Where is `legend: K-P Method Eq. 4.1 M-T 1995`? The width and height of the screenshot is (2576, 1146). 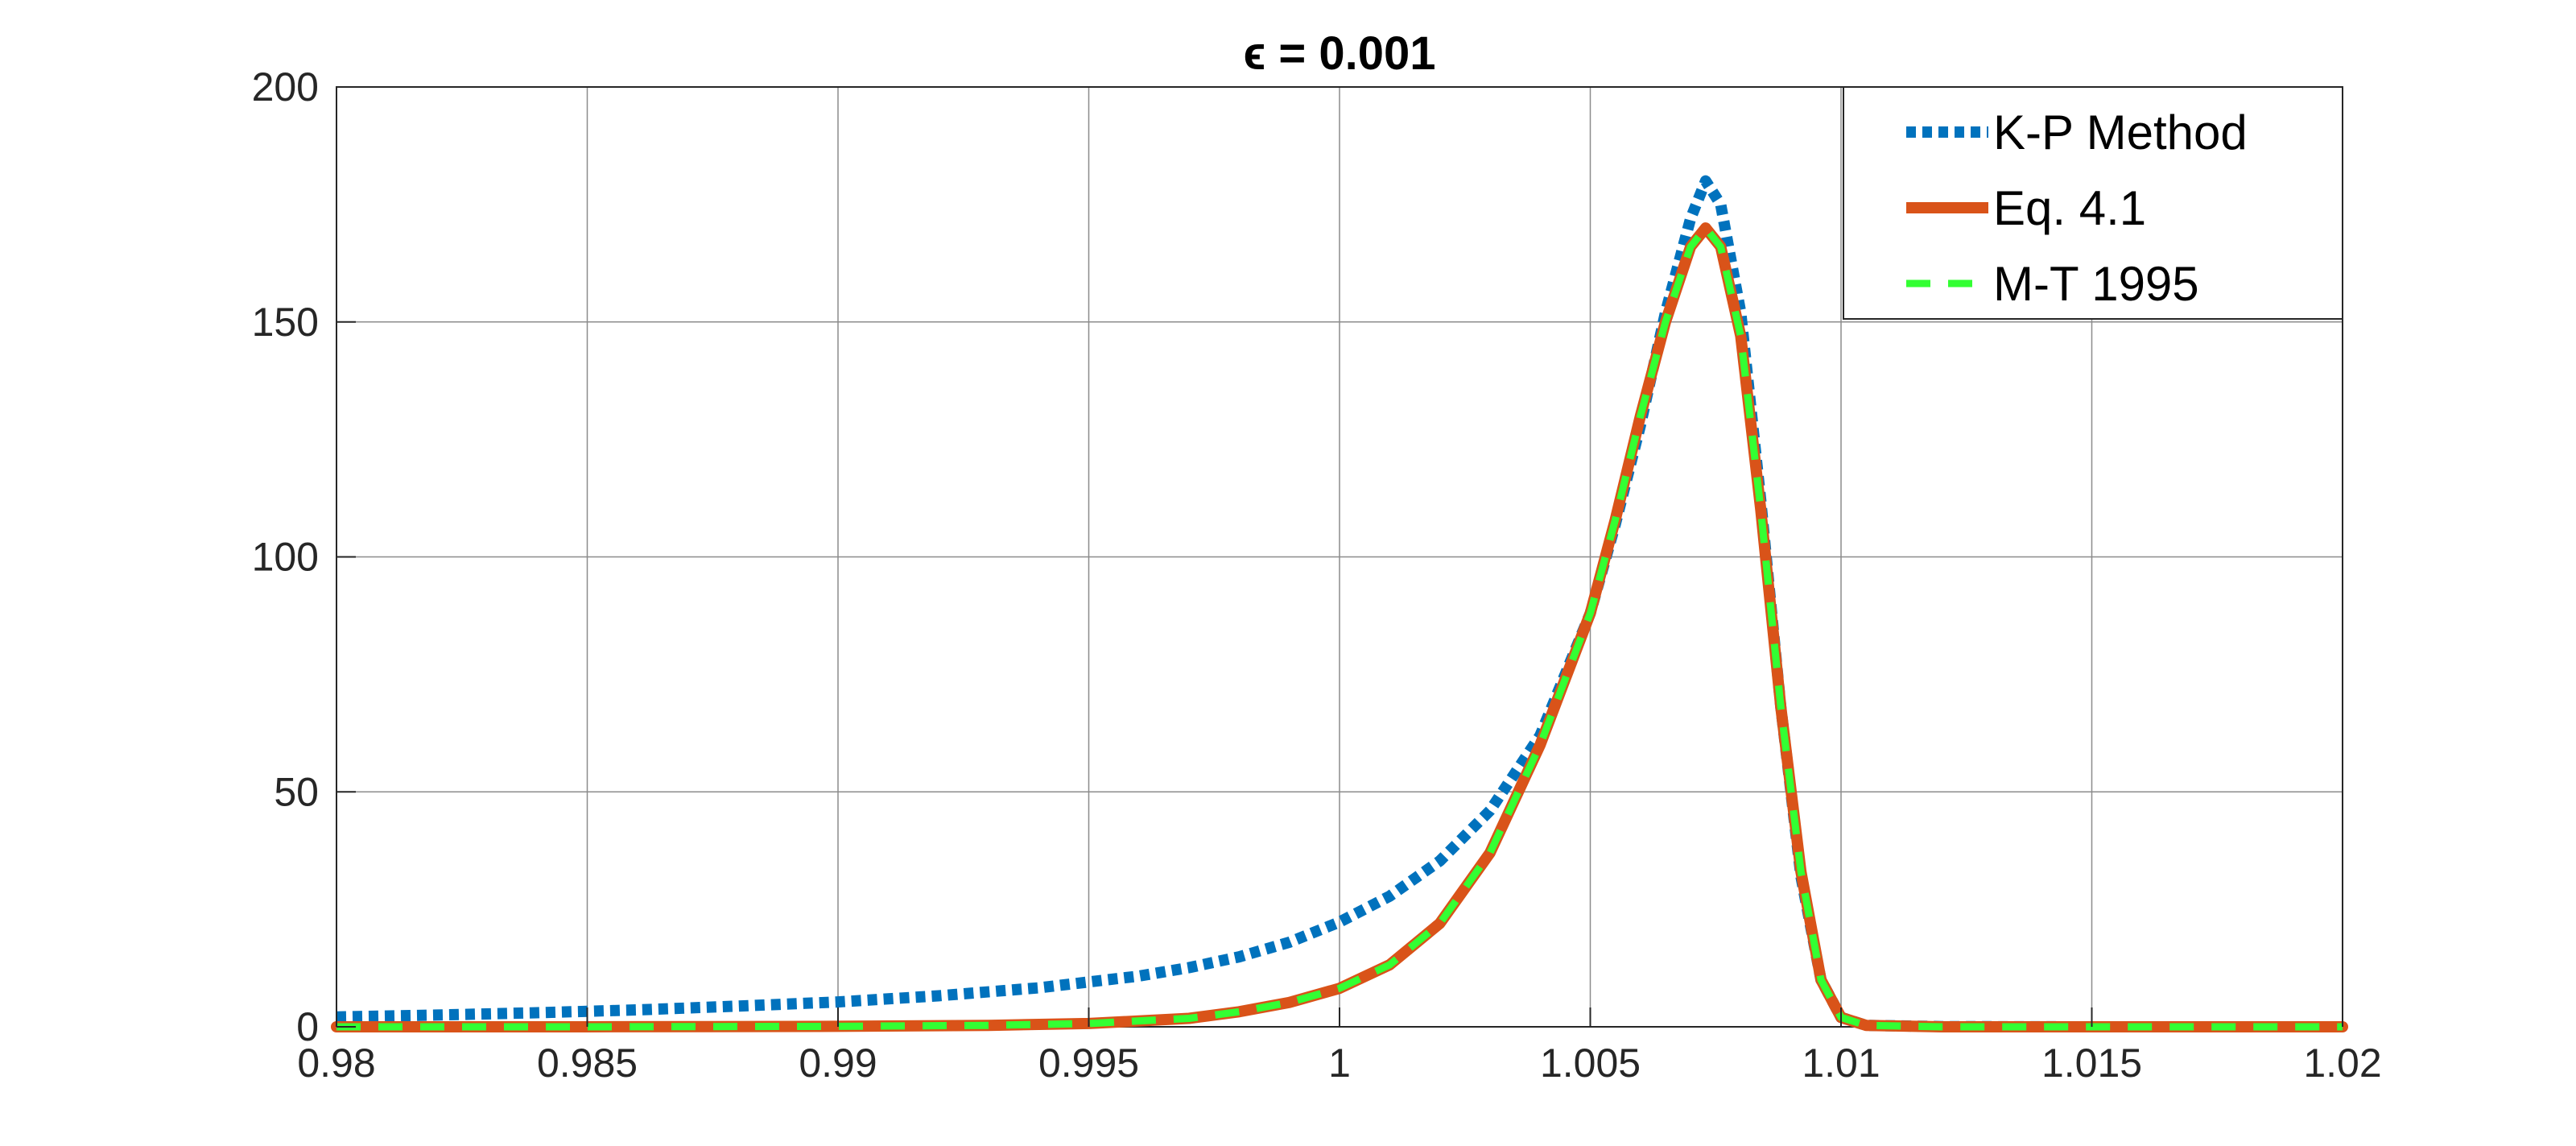
legend: K-P Method Eq. 4.1 M-T 1995 is located at coordinates (2093, 203).